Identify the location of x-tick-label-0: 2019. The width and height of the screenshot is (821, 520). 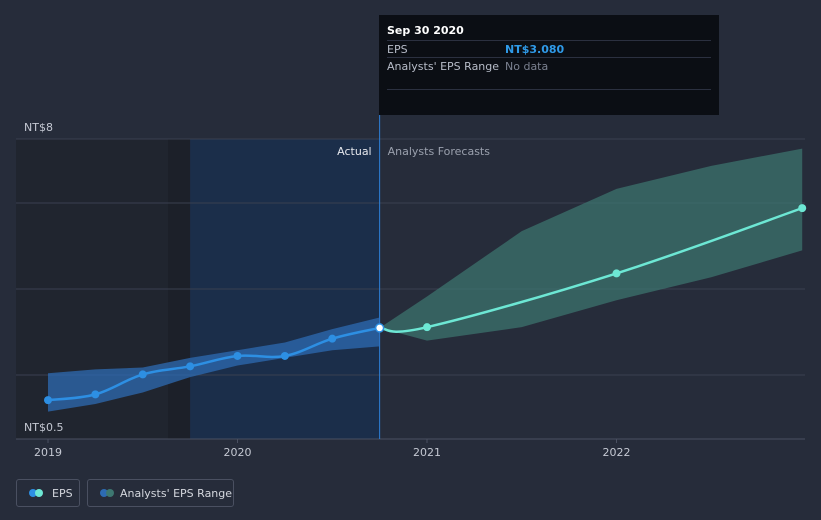
(48, 452).